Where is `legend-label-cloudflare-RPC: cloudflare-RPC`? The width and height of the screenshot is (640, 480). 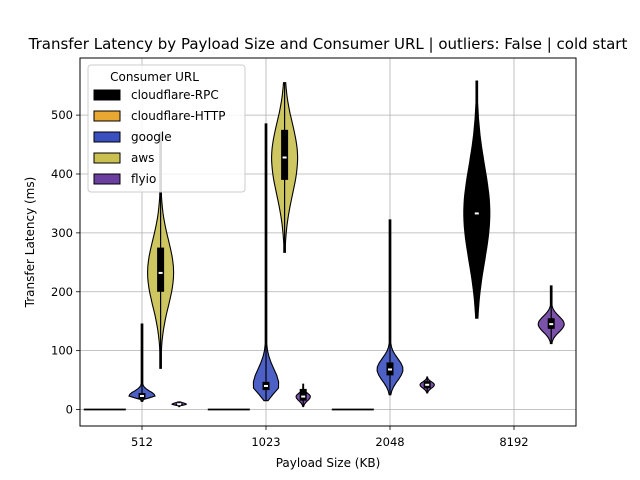 legend-label-cloudflare-RPC: cloudflare-RPC is located at coordinates (175, 95).